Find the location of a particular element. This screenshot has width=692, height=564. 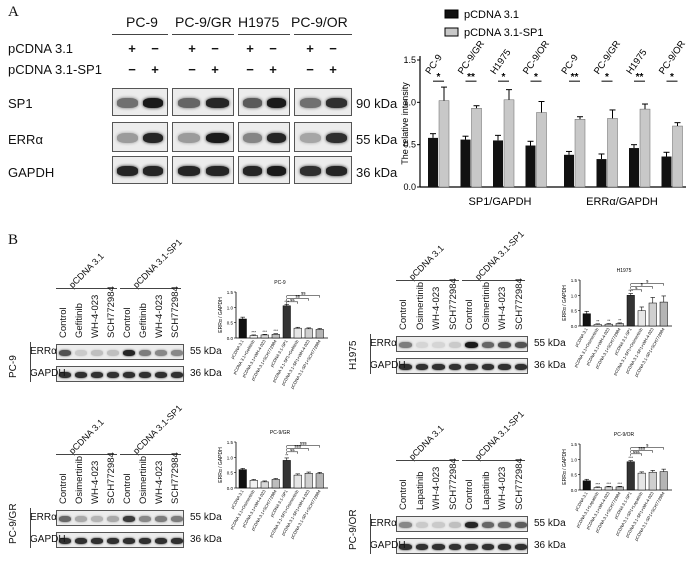

sig-bracket-label: $$$ is located at coordinates (303, 443).